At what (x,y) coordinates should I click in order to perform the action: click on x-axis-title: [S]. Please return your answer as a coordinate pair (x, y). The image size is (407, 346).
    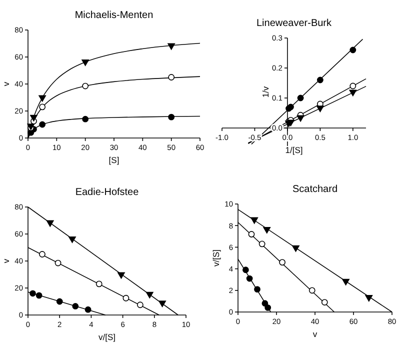
    Looking at the image, I should click on (114, 160).